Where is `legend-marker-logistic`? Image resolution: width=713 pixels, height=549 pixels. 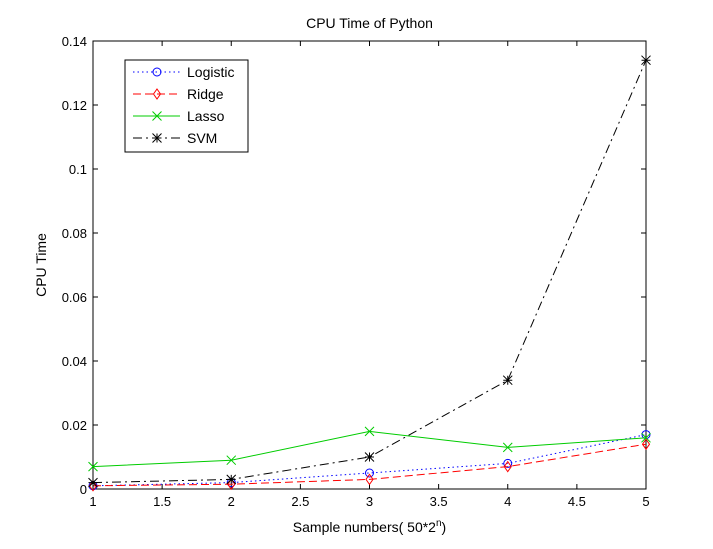 legend-marker-logistic is located at coordinates (157, 72).